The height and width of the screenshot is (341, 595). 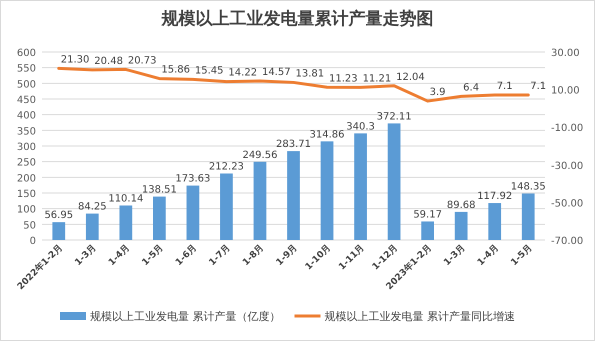 What do you see at coordinates (297, 19) in the screenshot?
I see `chart-title: 规模以上工业发电量累计产量走势图` at bounding box center [297, 19].